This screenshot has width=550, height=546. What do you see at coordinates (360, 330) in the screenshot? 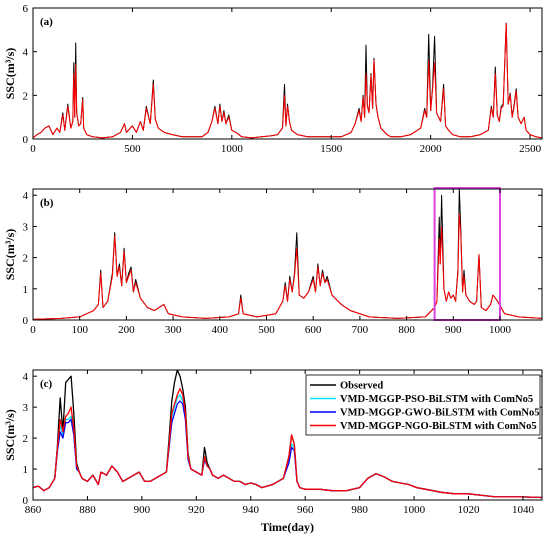
I see `x-tick-label: 700` at bounding box center [360, 330].